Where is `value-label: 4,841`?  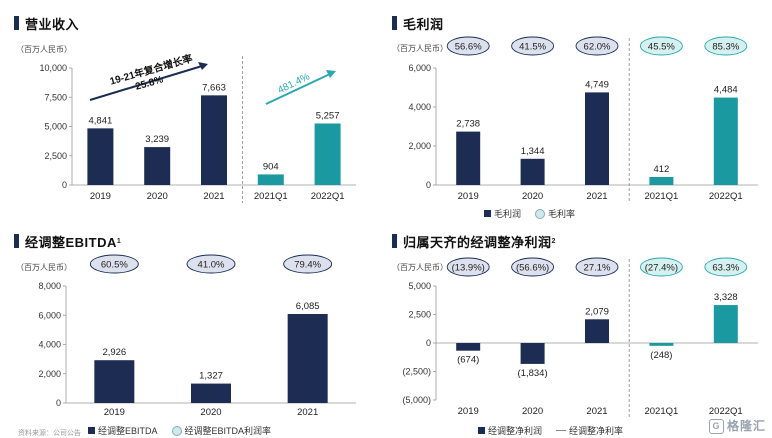 value-label: 4,841 is located at coordinates (101, 120).